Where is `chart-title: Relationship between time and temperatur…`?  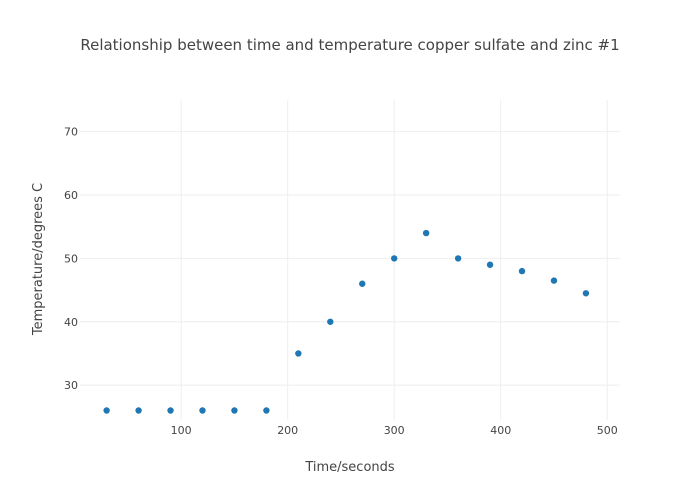
chart-title: Relationship between time and temperatur… is located at coordinates (349, 45).